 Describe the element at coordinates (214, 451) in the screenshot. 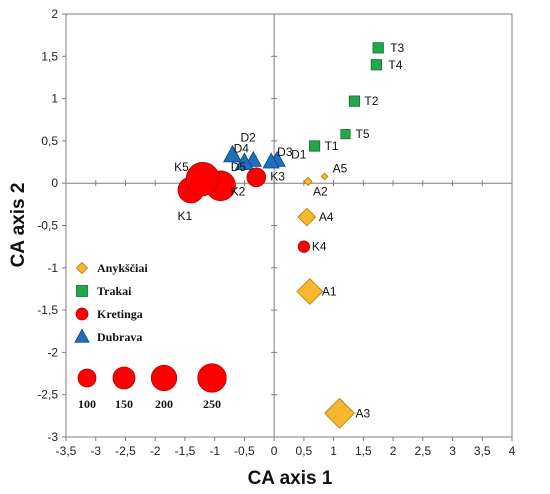

I see `x-tick-label: -1` at that location.